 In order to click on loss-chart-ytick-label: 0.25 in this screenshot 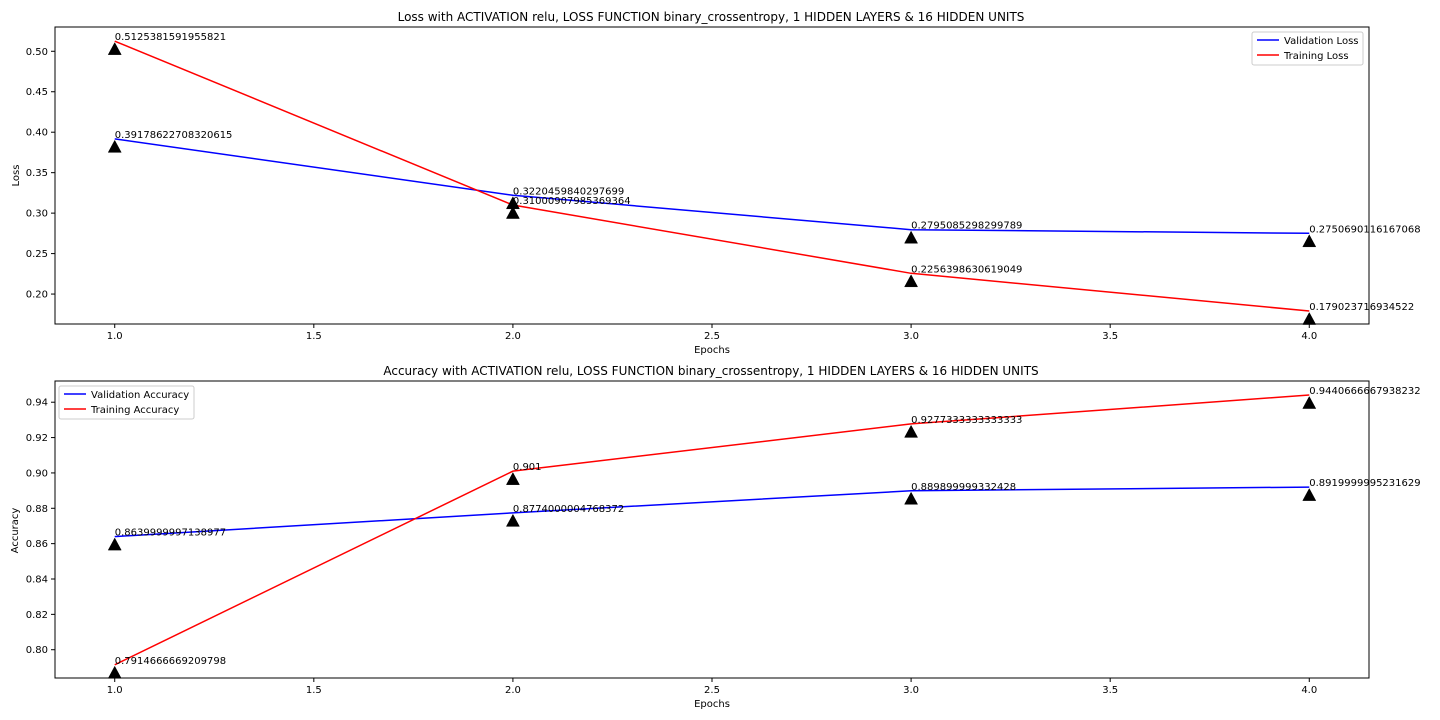, I will do `click(37, 254)`.